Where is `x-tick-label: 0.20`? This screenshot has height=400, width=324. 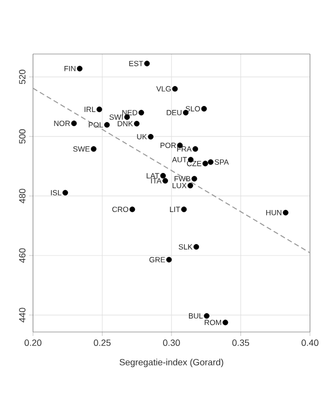
x-tick-label: 0.20 is located at coordinates (33, 343).